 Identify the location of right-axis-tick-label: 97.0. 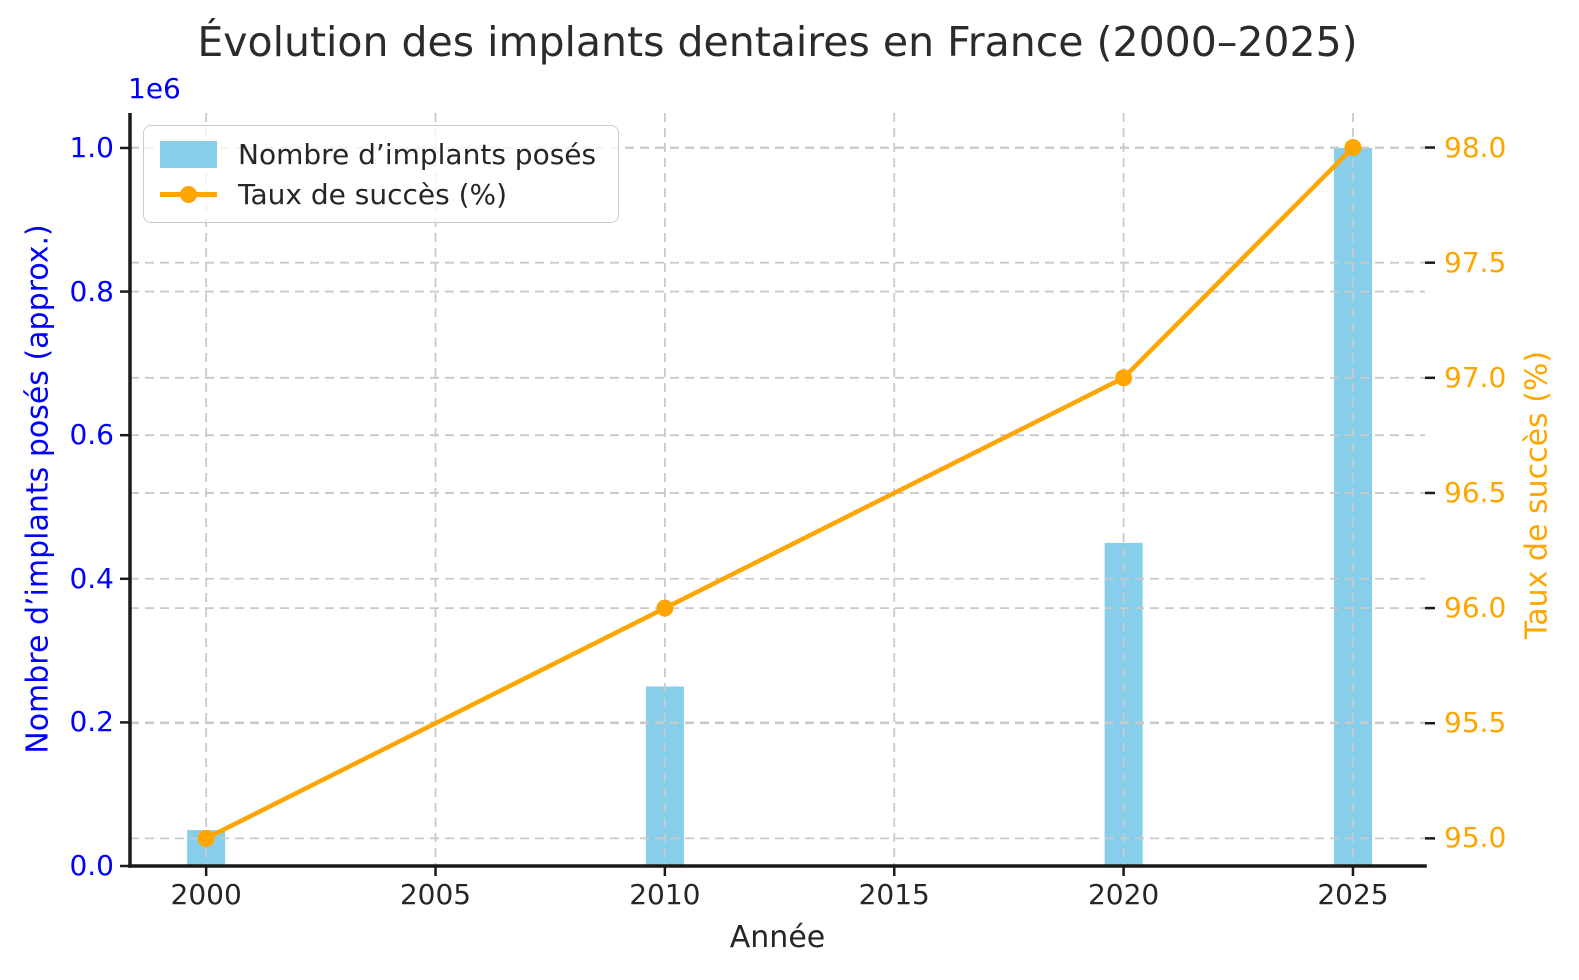
(1475, 377).